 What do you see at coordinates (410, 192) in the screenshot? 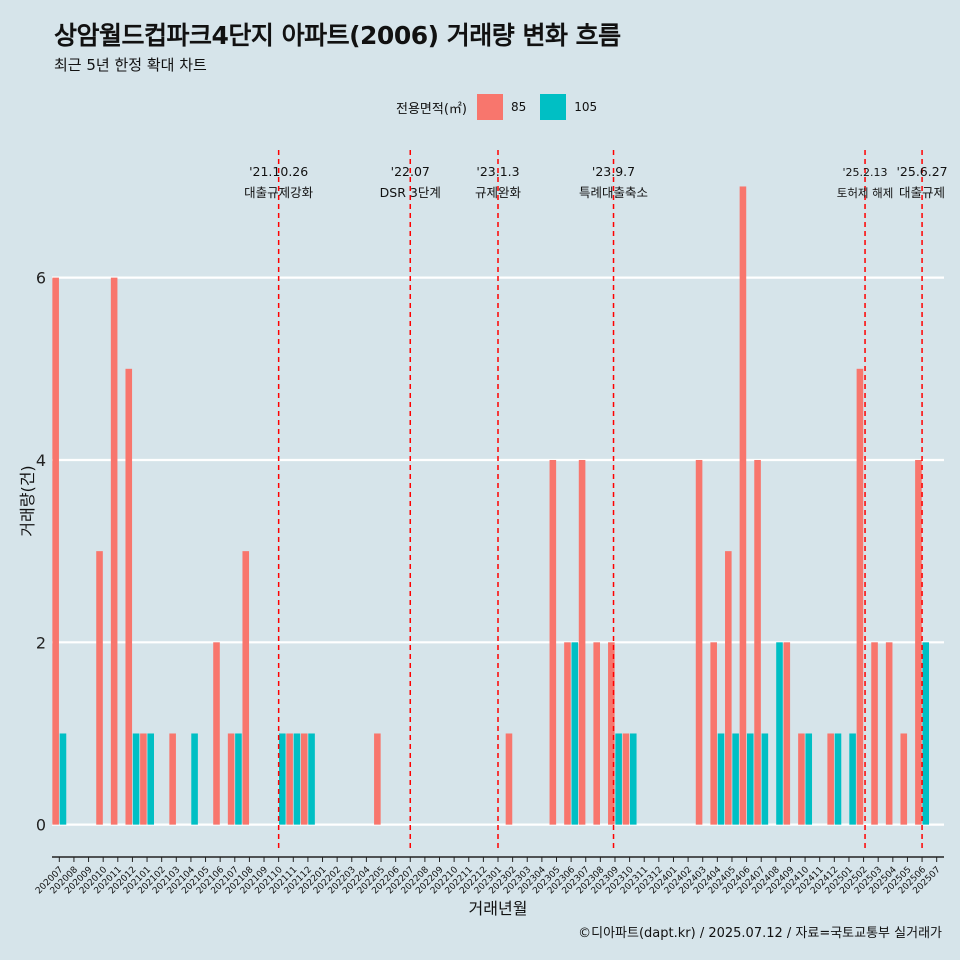
I see `event-name-label: DSR 3단계` at bounding box center [410, 192].